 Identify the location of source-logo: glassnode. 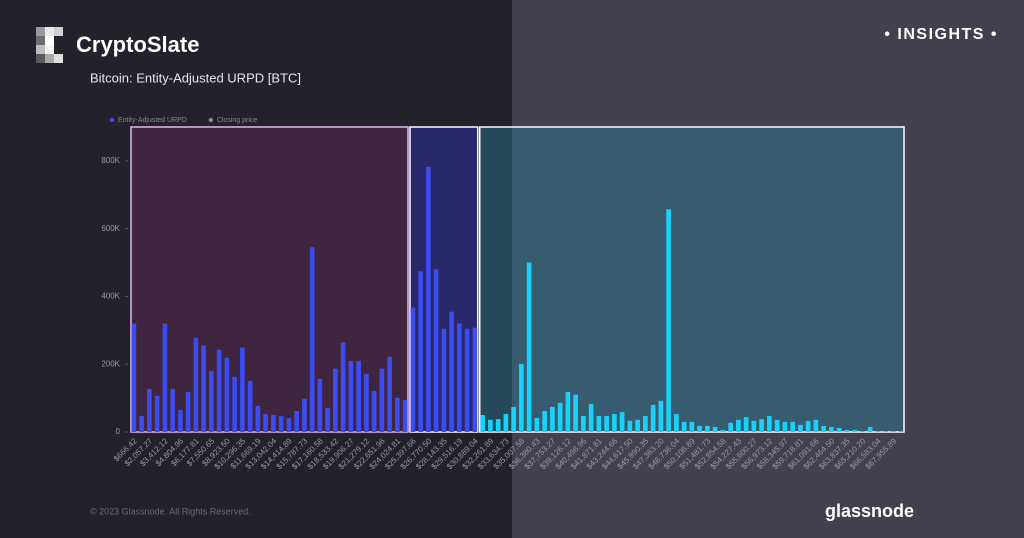
(869, 511).